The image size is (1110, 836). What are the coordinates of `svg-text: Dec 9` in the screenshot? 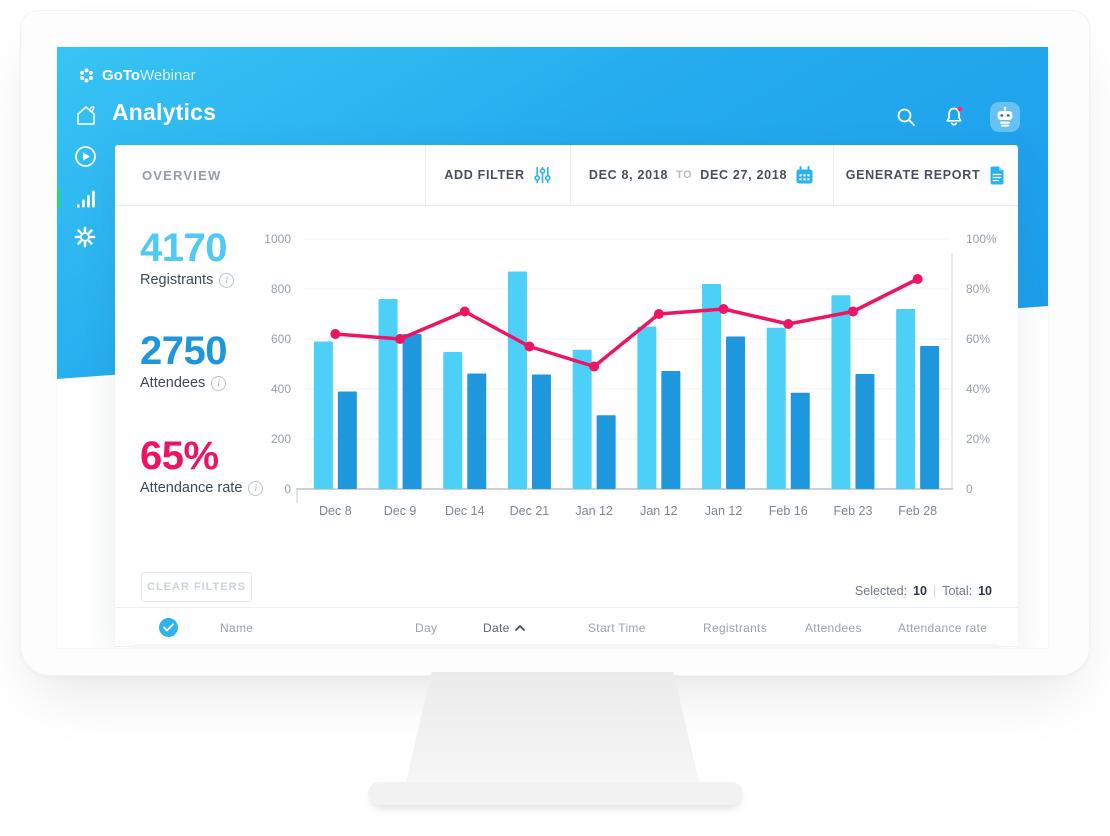 It's located at (400, 511).